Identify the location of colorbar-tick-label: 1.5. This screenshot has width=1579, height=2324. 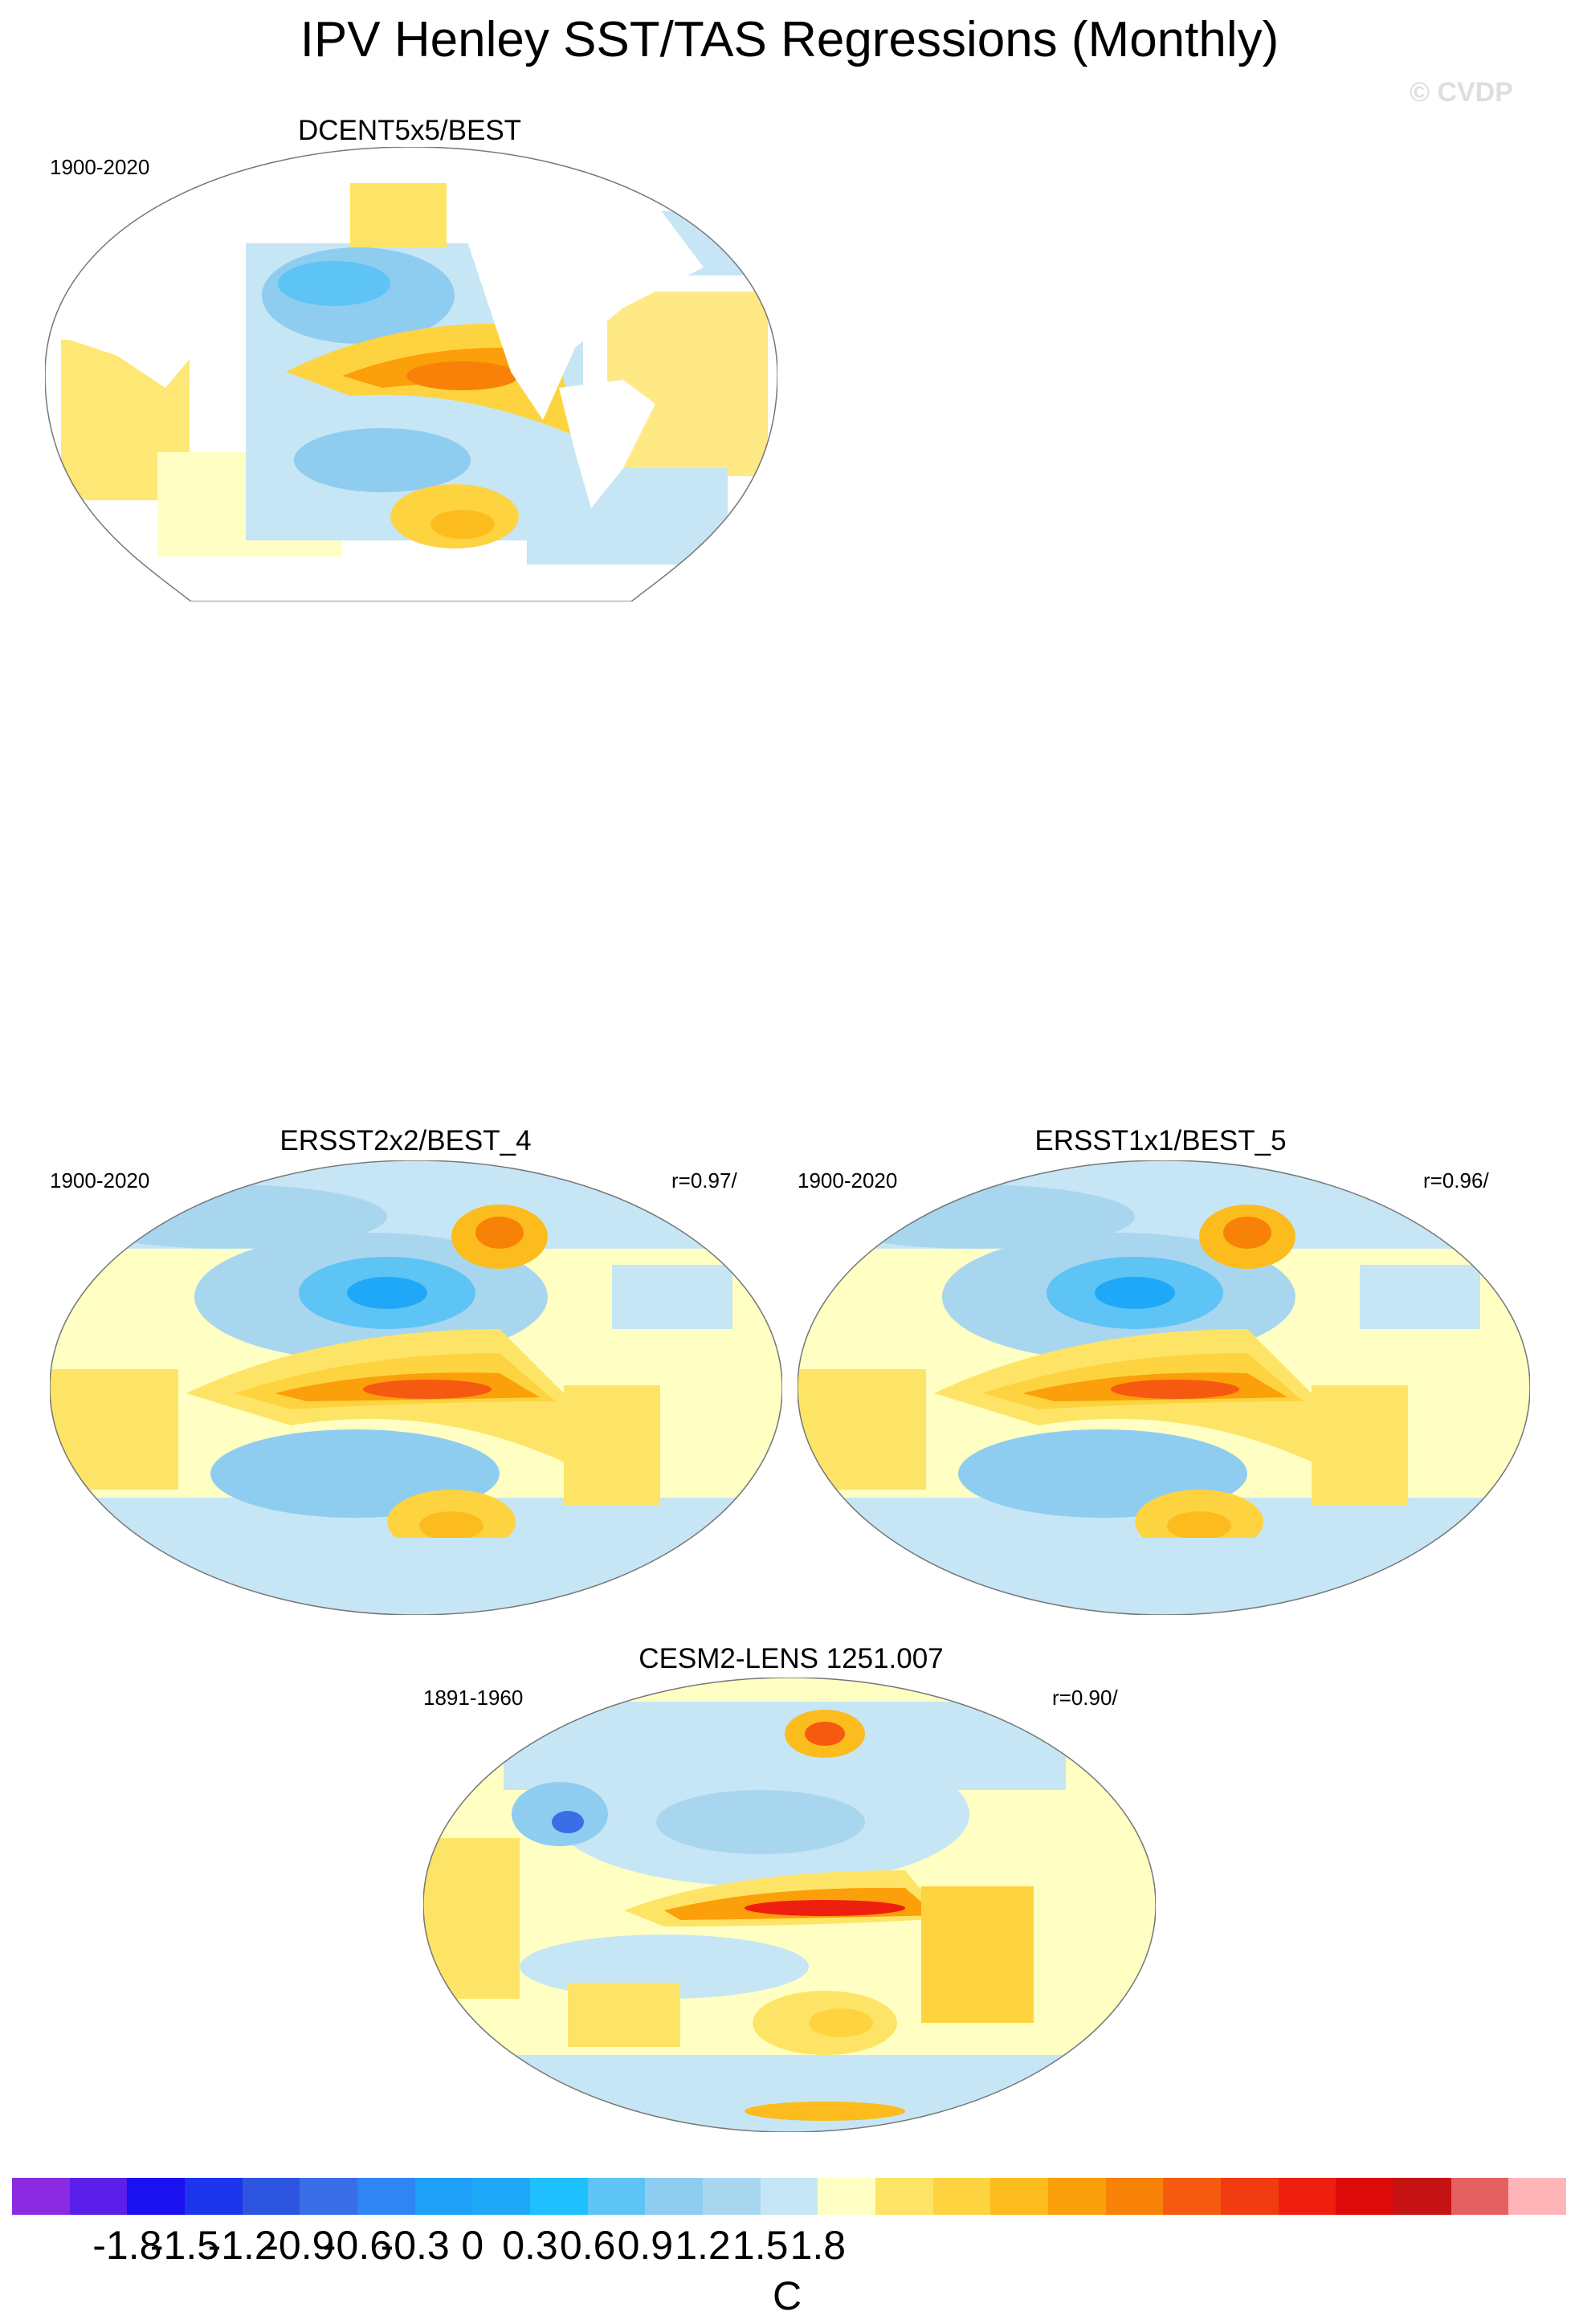
(760, 2246).